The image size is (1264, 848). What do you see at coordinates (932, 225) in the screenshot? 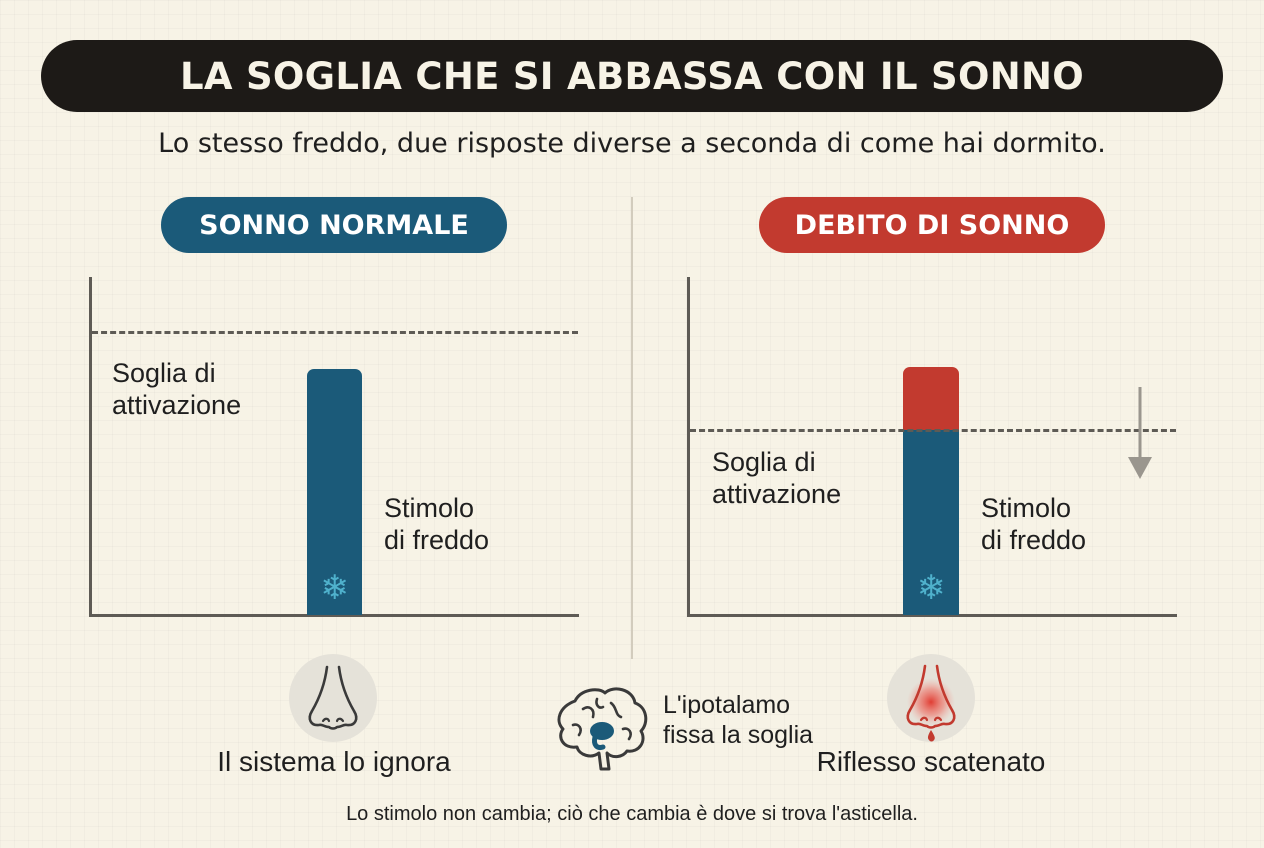
I see `sleep-debt-badge: DEBITO DI SONNO` at bounding box center [932, 225].